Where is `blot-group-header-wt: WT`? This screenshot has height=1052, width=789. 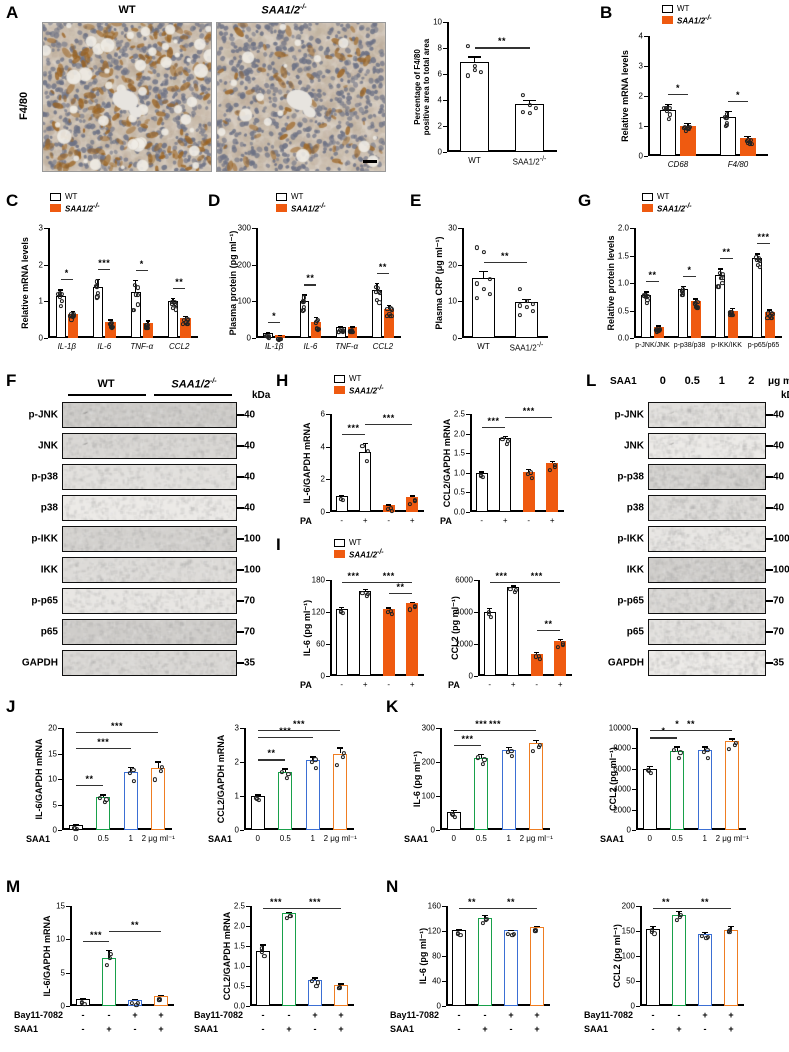 blot-group-header-wt: WT is located at coordinates (106, 384).